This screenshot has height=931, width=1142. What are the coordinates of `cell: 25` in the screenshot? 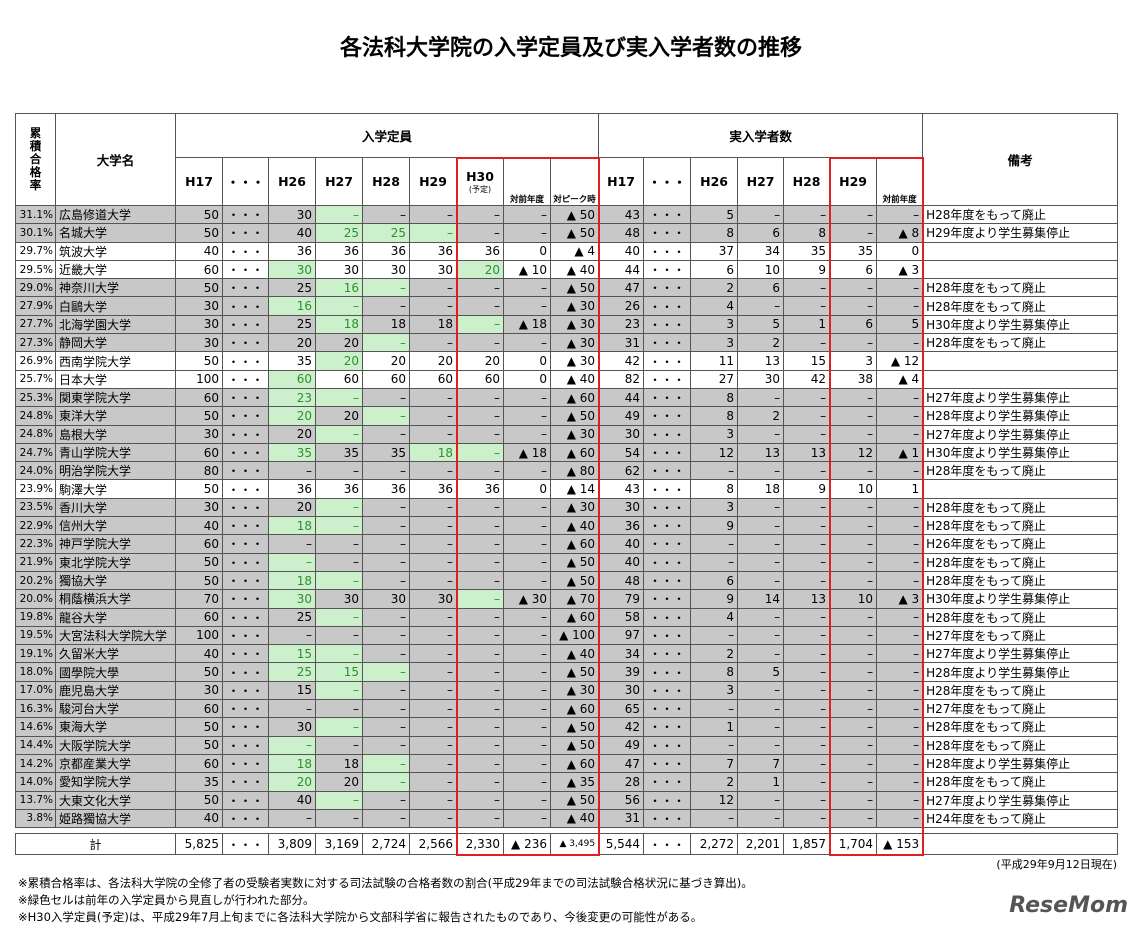 It's located at (386, 233).